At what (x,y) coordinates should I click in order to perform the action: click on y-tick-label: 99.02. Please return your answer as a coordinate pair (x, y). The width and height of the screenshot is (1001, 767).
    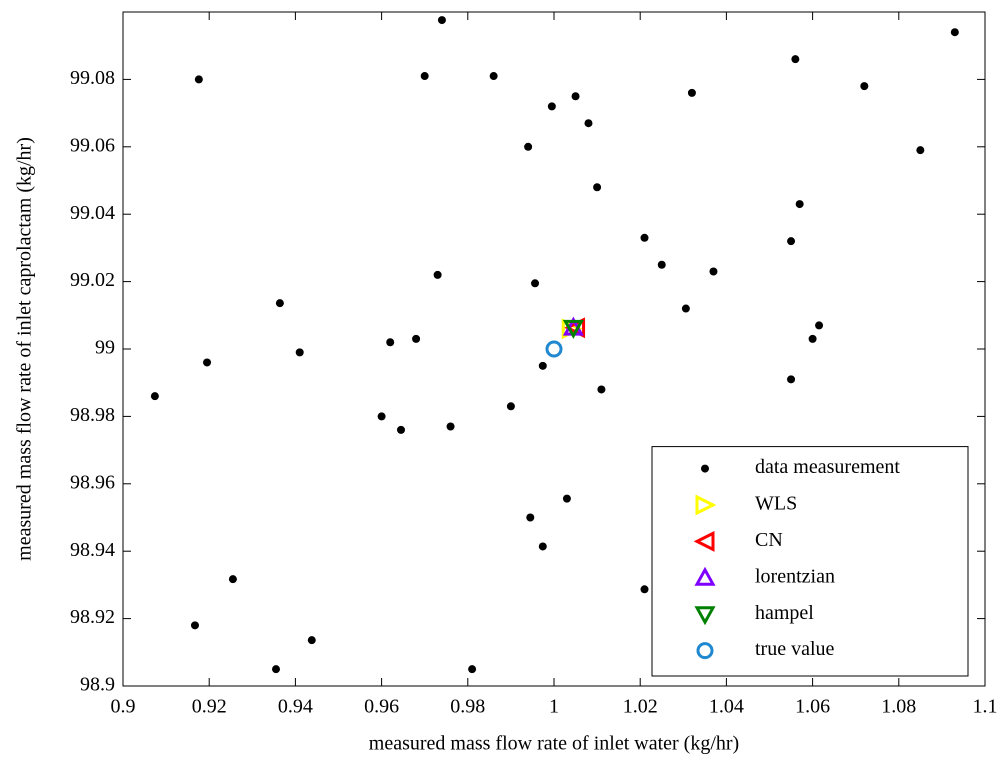
    Looking at the image, I should click on (92, 280).